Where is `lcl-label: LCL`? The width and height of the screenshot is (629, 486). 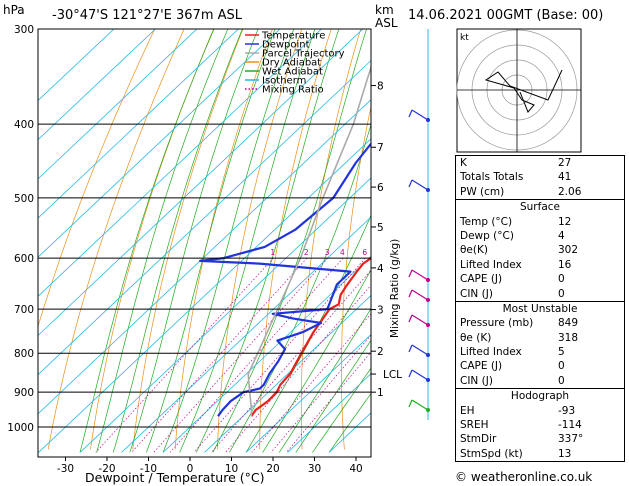
lcl-label: LCL is located at coordinates (392, 375).